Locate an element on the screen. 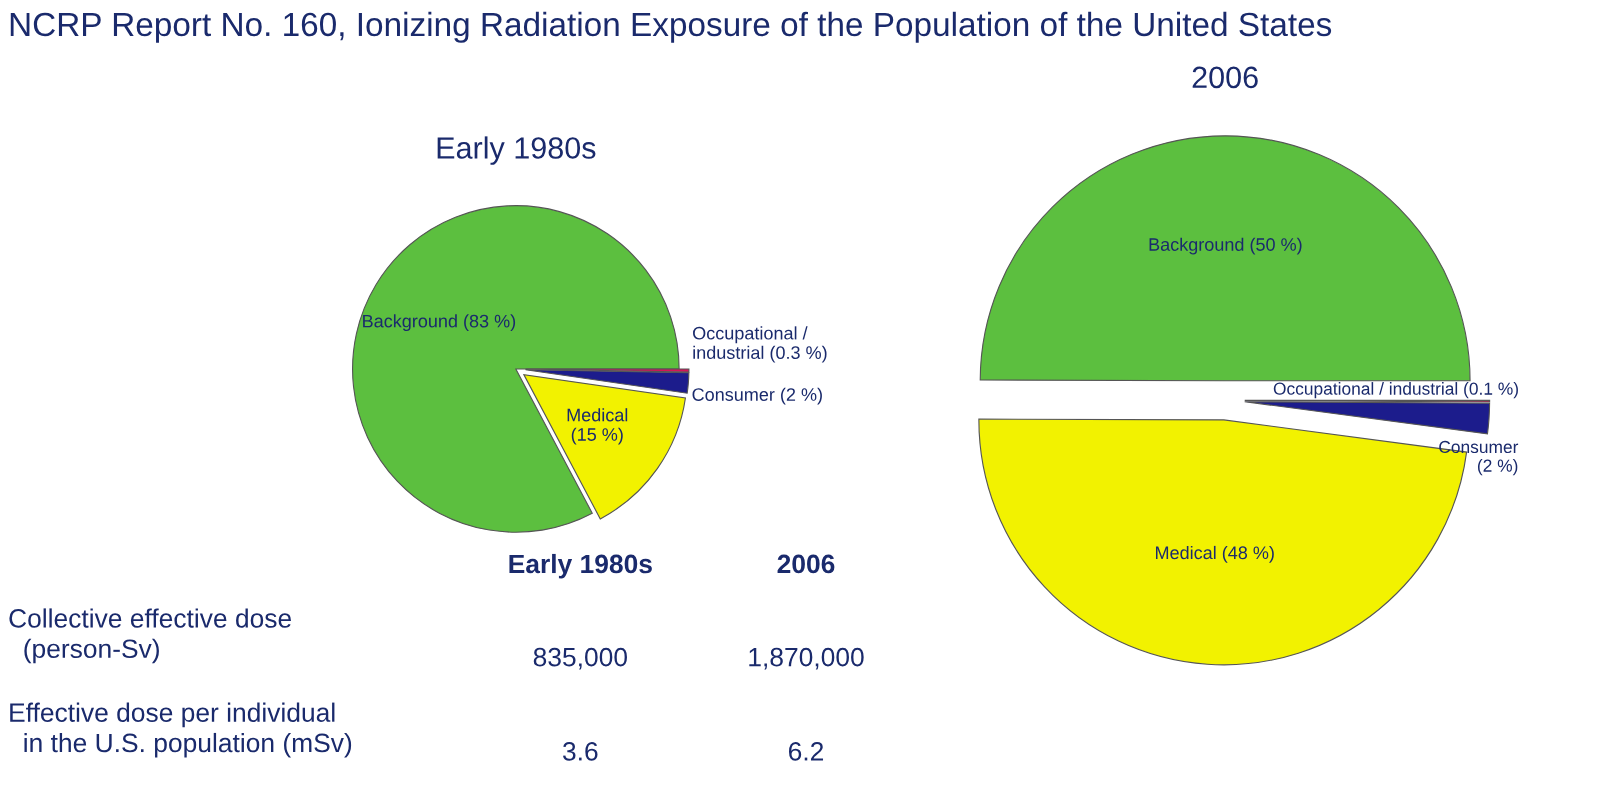 The image size is (1612, 785). slice-label: Medical (15 %) is located at coordinates (597, 426).